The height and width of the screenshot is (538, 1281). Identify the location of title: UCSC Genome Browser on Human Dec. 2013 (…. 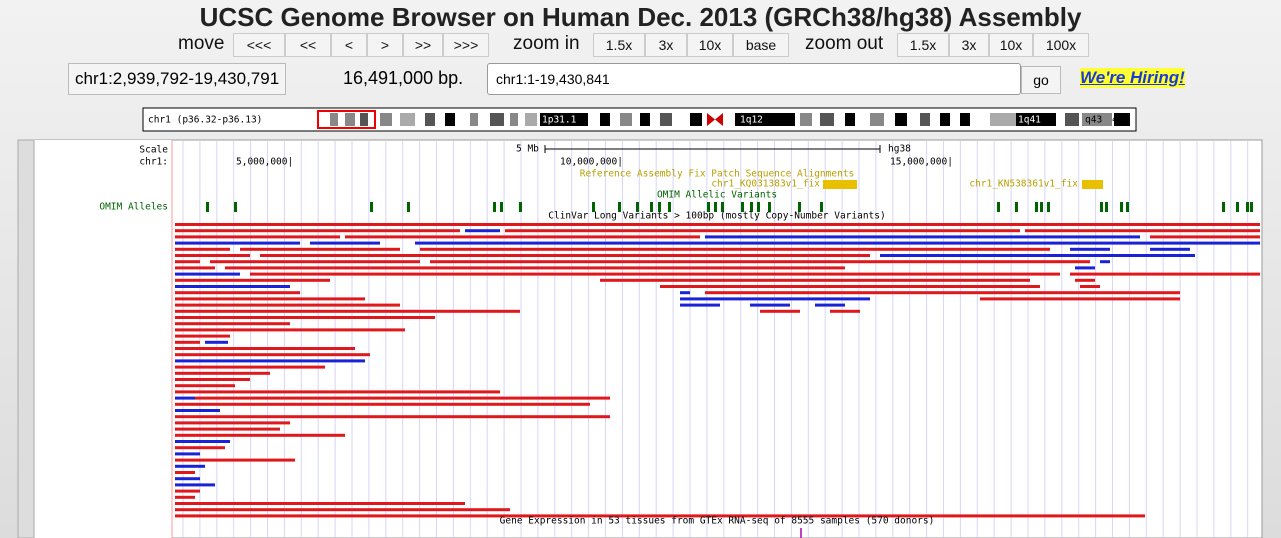
(640, 17).